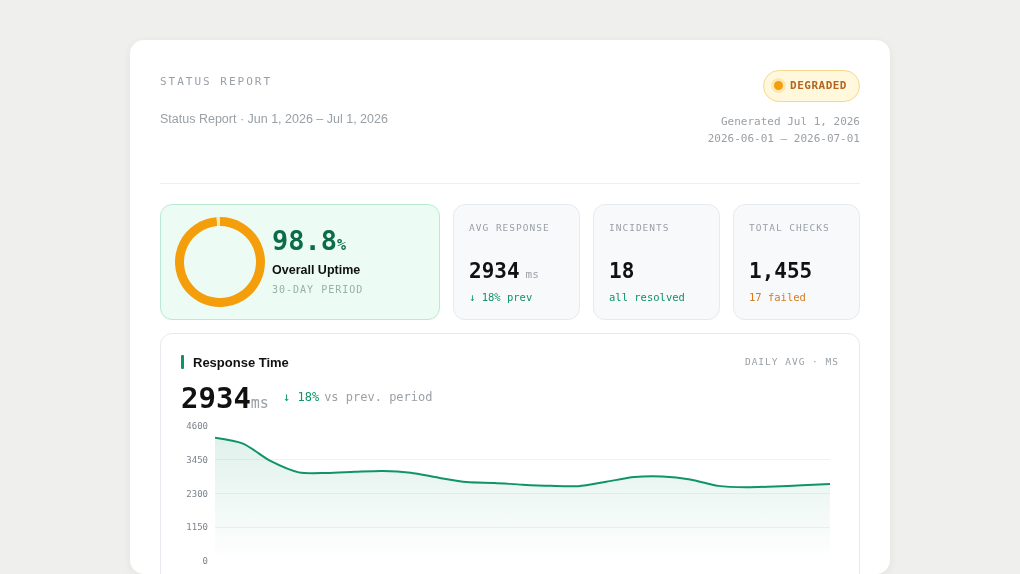 The image size is (1020, 574). I want to click on text: ↓ 18% prev, so click(501, 297).